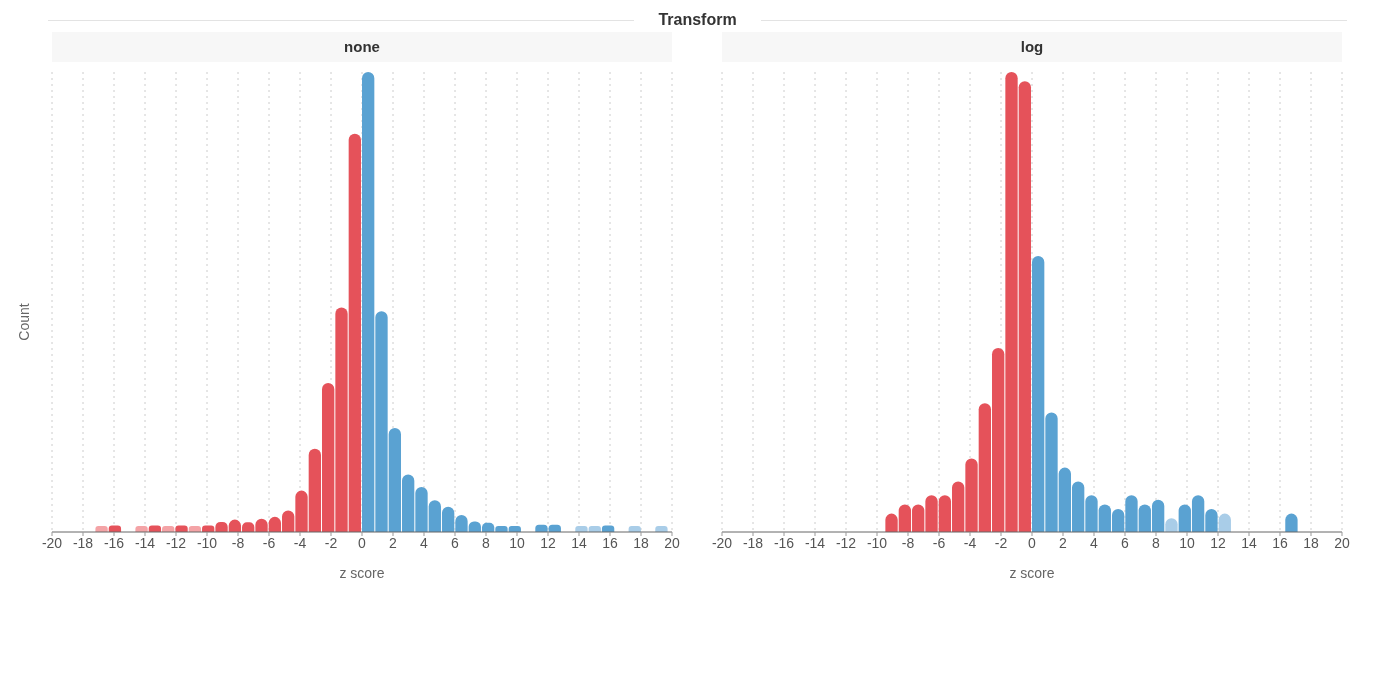  Describe the element at coordinates (24, 322) in the screenshot. I see `y-axis-title: Count` at that location.